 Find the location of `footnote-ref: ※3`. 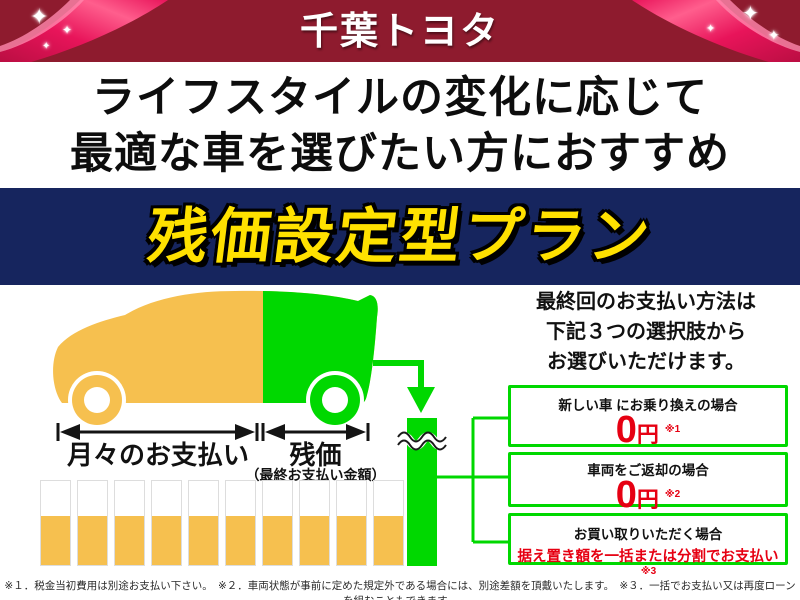

footnote-ref: ※3 is located at coordinates (648, 571).